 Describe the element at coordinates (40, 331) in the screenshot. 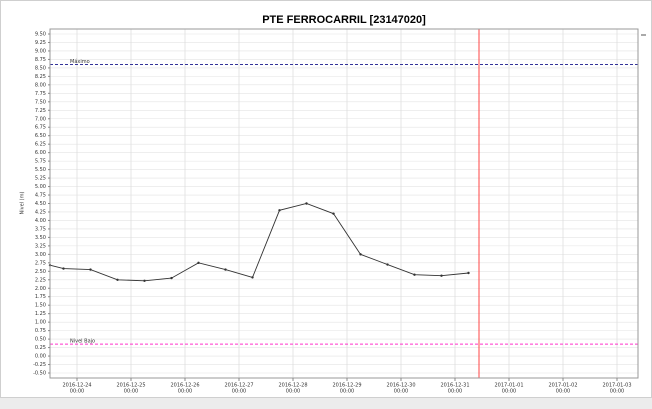

I see `y-tick-label: 0.75` at that location.